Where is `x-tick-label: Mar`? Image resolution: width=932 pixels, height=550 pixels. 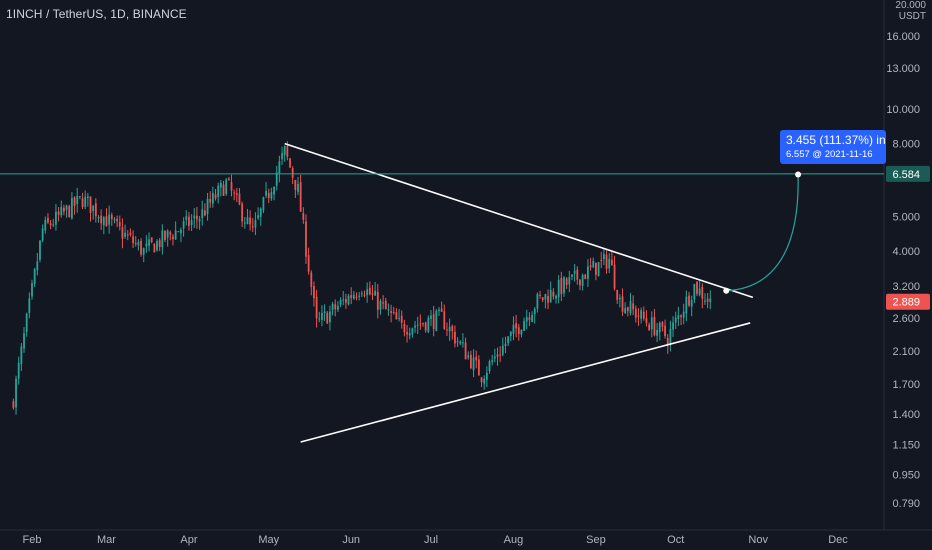 x-tick-label: Mar is located at coordinates (106, 540).